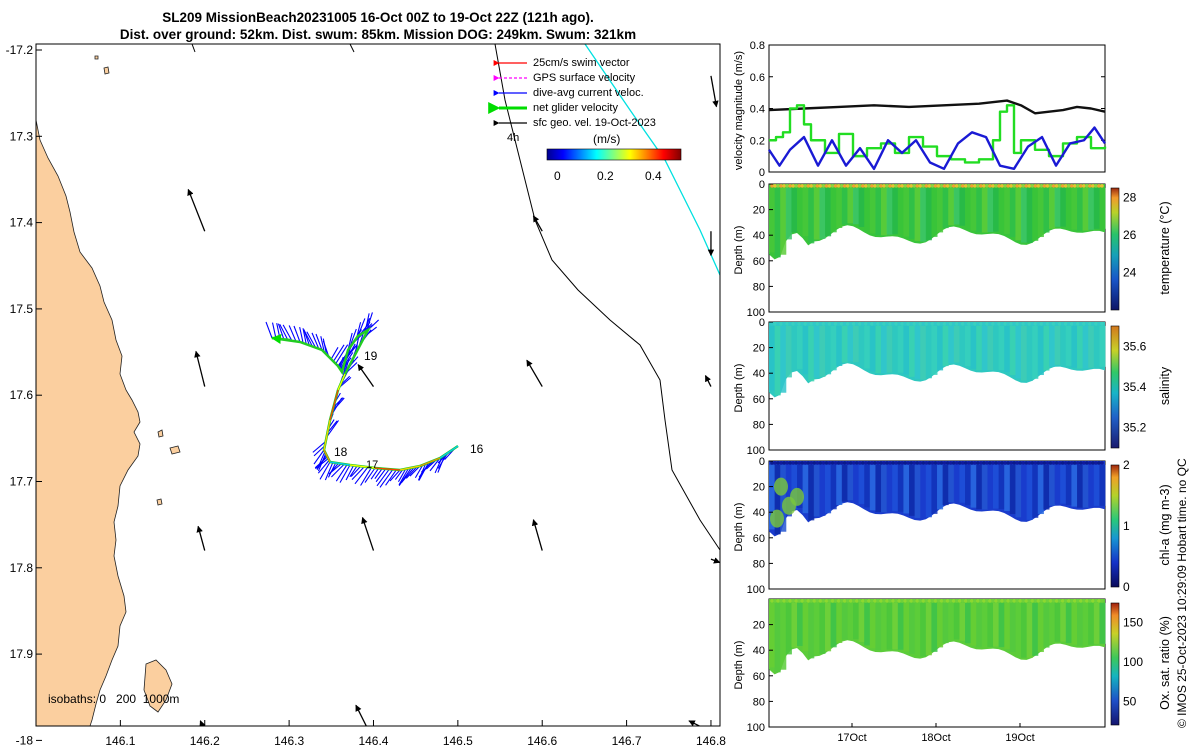 Image resolution: width=1200 pixels, height=750 pixels. What do you see at coordinates (24, 395) in the screenshot?
I see `map-y-ticks: -17.2 17.3 17.4 17.5 17.6 17.7 17.8 17.9 -18` at bounding box center [24, 395].